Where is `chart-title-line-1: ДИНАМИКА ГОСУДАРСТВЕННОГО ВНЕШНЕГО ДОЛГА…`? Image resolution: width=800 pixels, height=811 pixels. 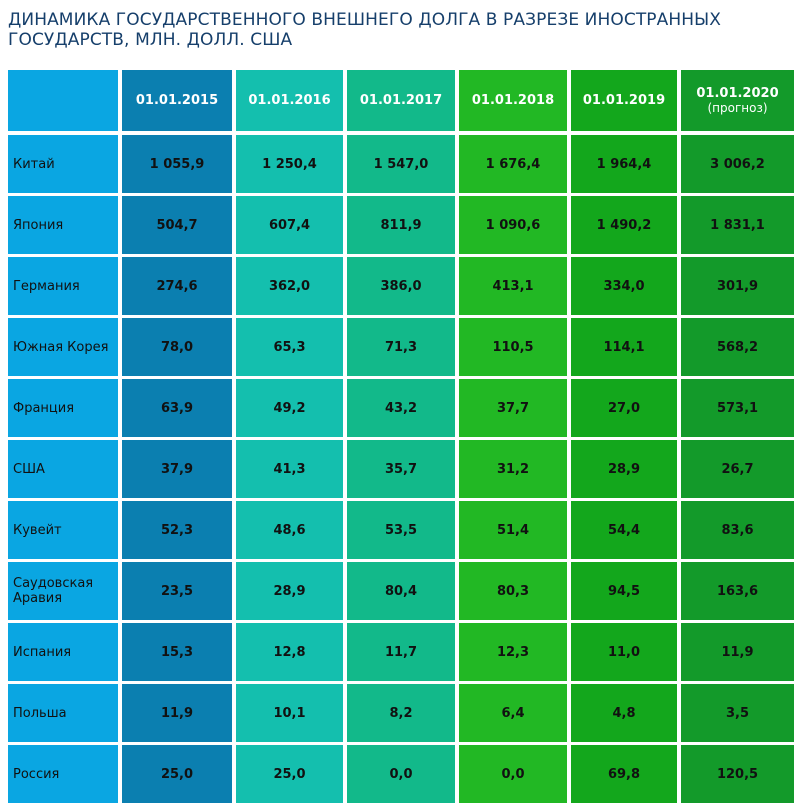
chart-title-line-1: ДИНАМИКА ГОСУДАРСТВЕННОГО ВНЕШНЕГО ДОЛГА… is located at coordinates (364, 20).